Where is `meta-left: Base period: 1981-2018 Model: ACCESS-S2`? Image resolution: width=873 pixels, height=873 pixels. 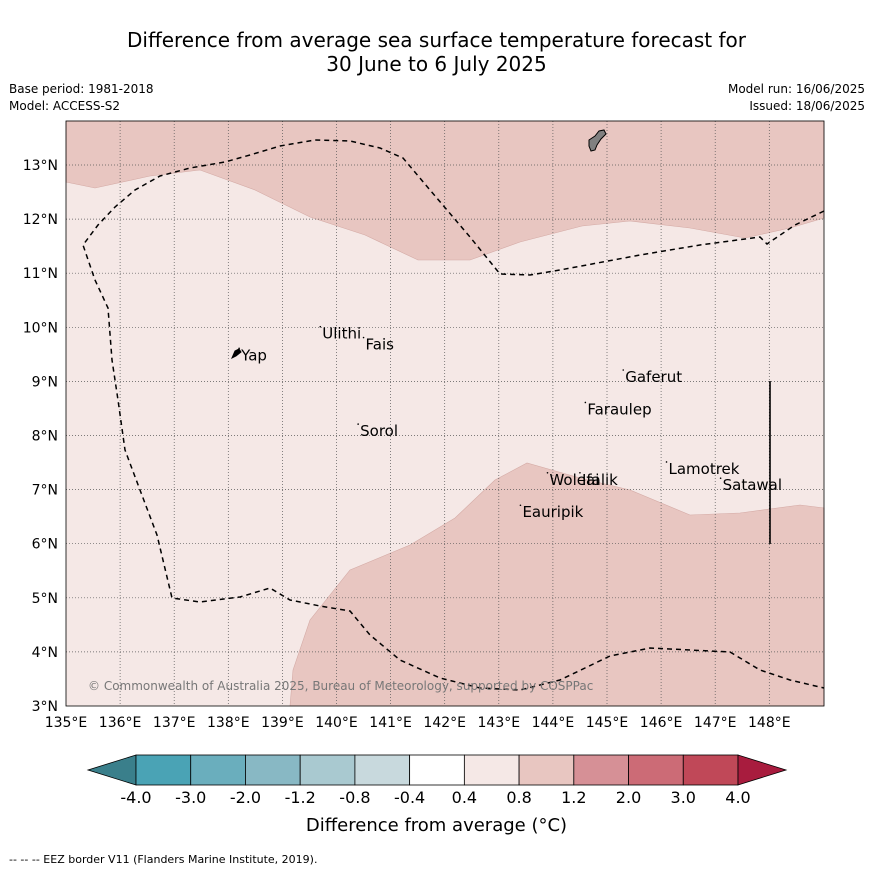
meta-left: Base period: 1981-2018 Model: ACCESS-S2 is located at coordinates (81, 98).